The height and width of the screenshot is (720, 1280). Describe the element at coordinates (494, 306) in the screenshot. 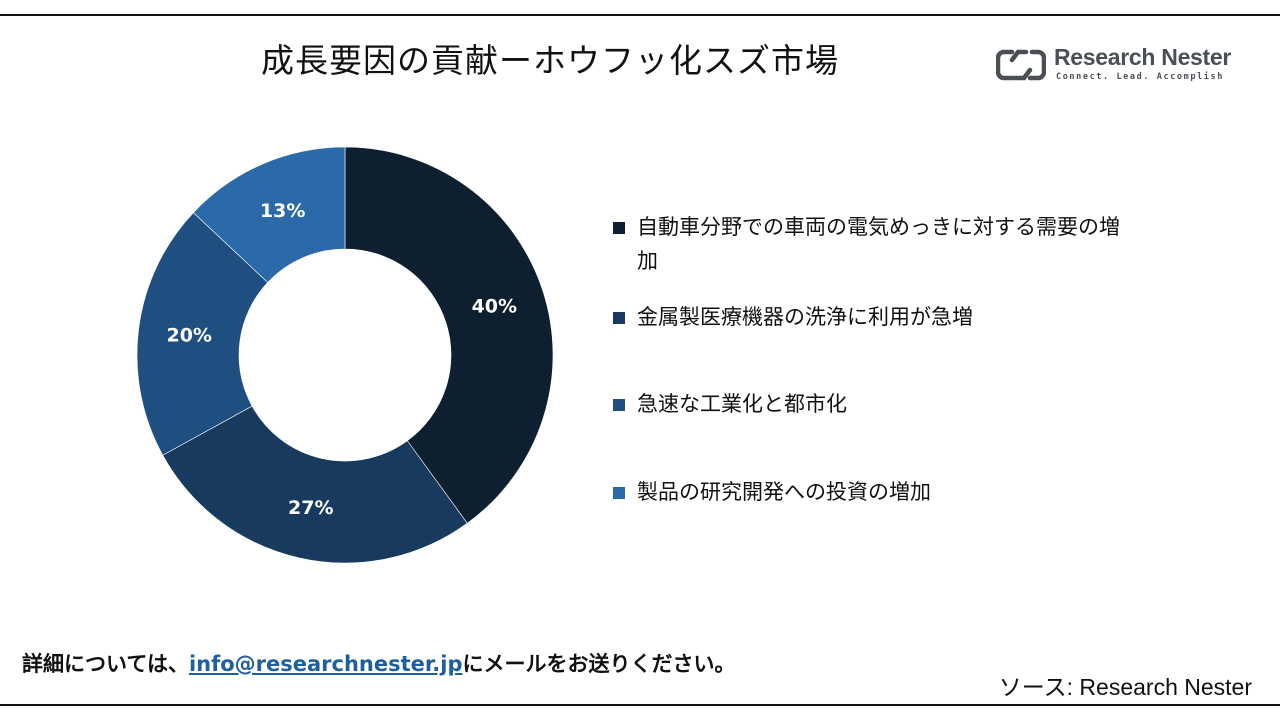

I see `data-label: 40%` at that location.